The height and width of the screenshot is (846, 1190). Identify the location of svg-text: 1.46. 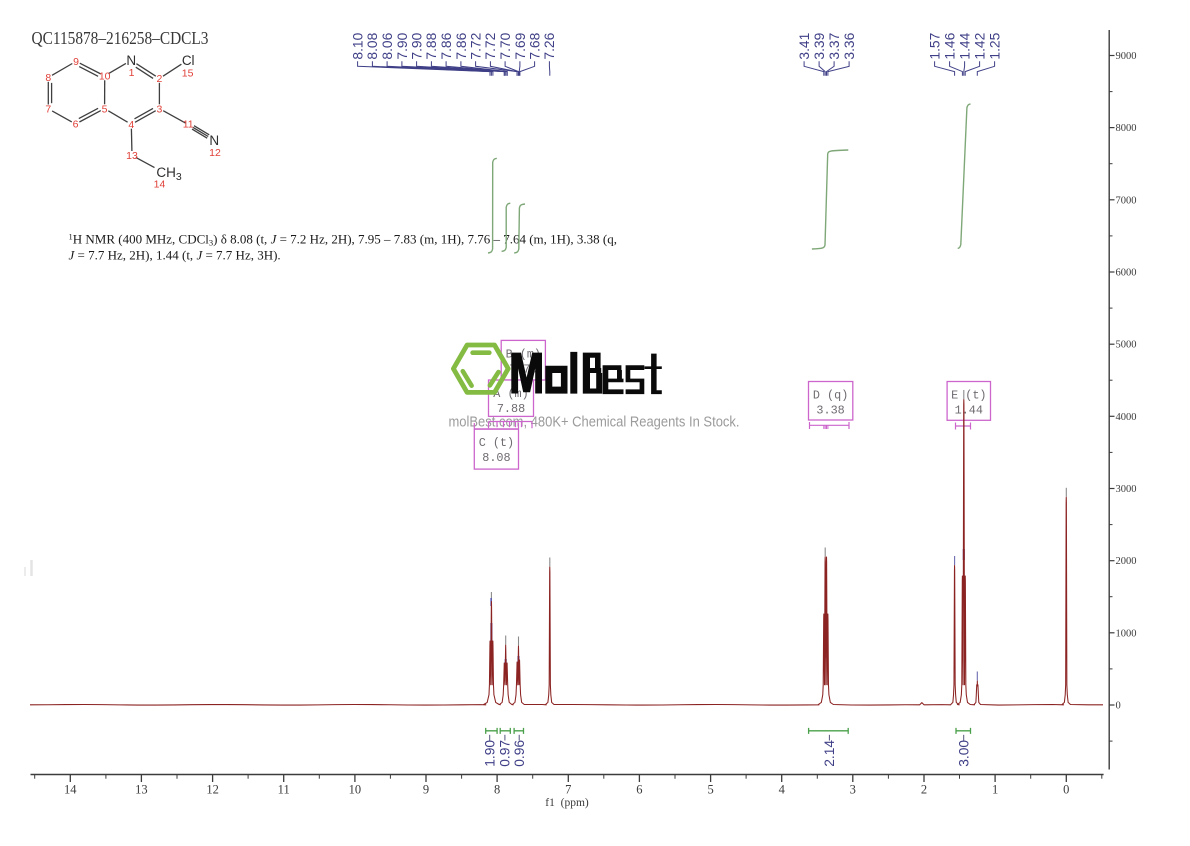
(950, 45).